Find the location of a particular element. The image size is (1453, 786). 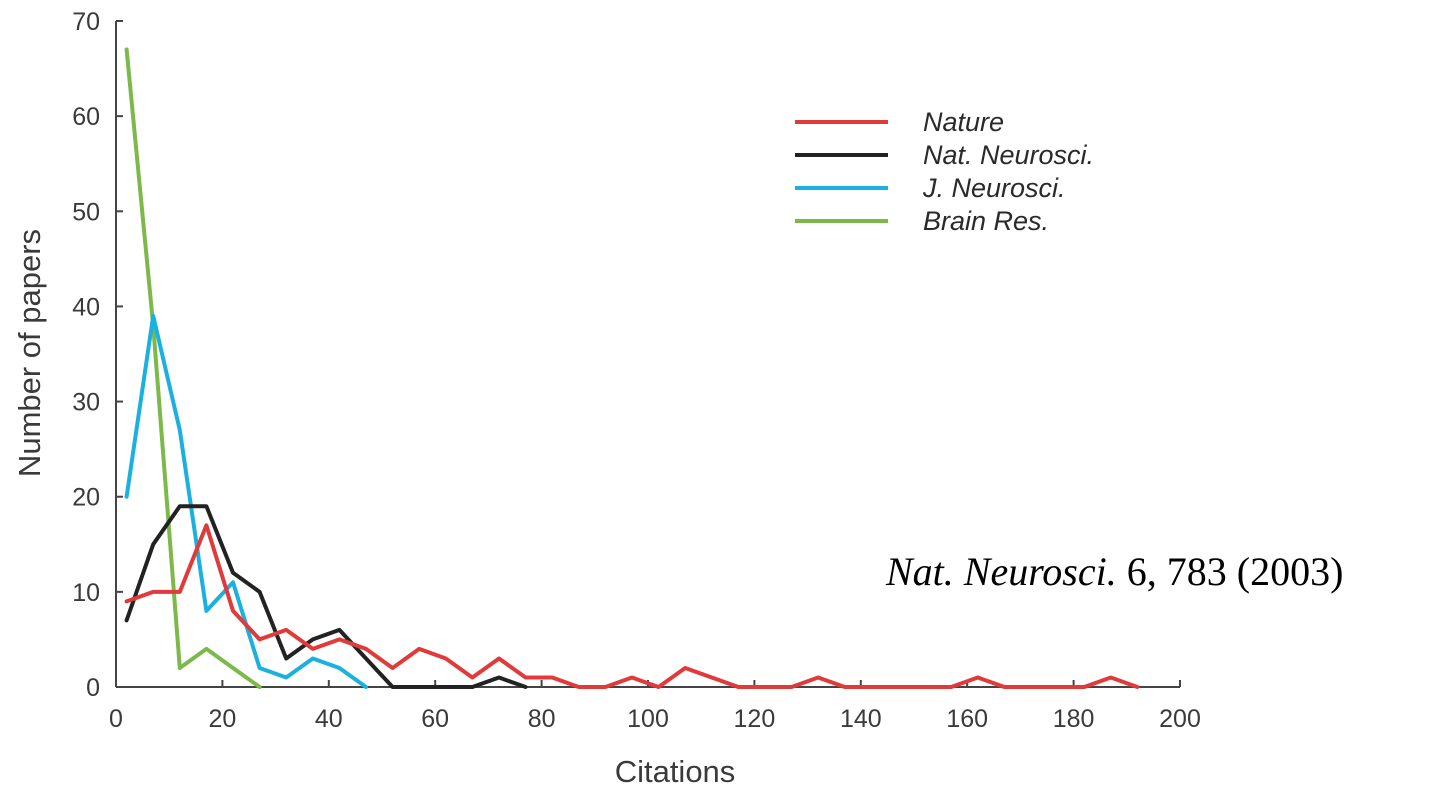

citation-journal: Nat. Neurosci. is located at coordinates (1001, 571).